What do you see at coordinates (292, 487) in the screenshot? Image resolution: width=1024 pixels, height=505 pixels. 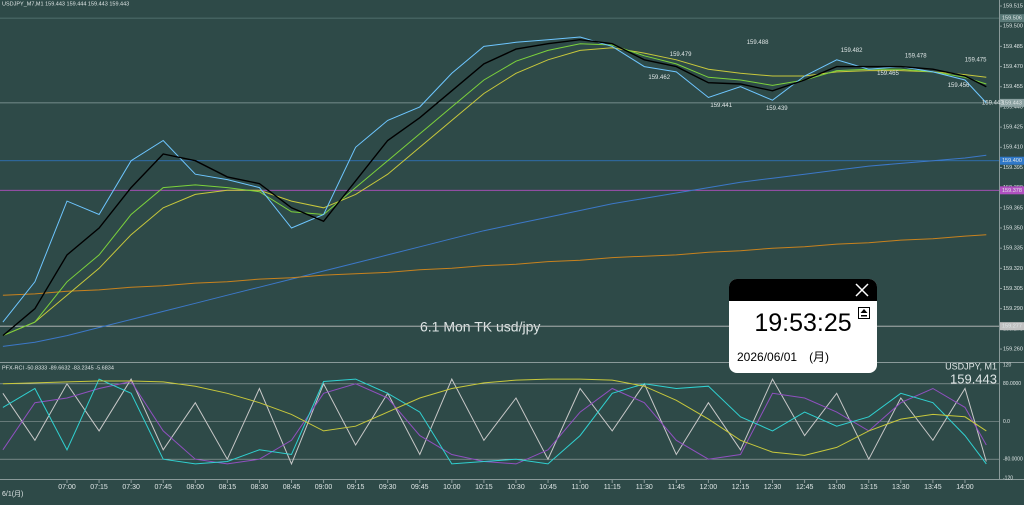 I see `x-tick-label: 08:45` at bounding box center [292, 487].